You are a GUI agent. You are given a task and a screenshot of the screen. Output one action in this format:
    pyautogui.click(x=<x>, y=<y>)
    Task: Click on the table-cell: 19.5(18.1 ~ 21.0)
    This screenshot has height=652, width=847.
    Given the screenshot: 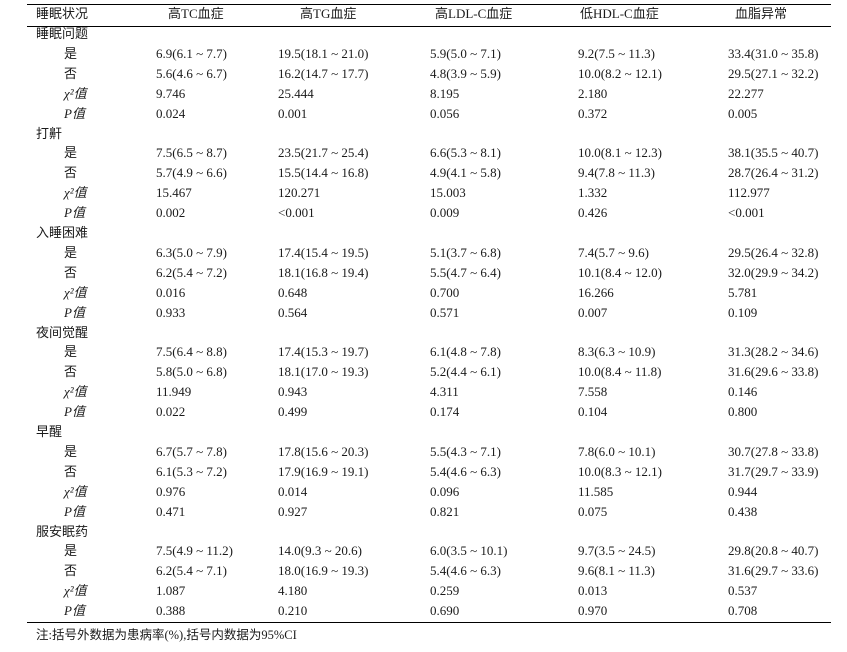 What is the action you would take?
    pyautogui.click(x=323, y=53)
    